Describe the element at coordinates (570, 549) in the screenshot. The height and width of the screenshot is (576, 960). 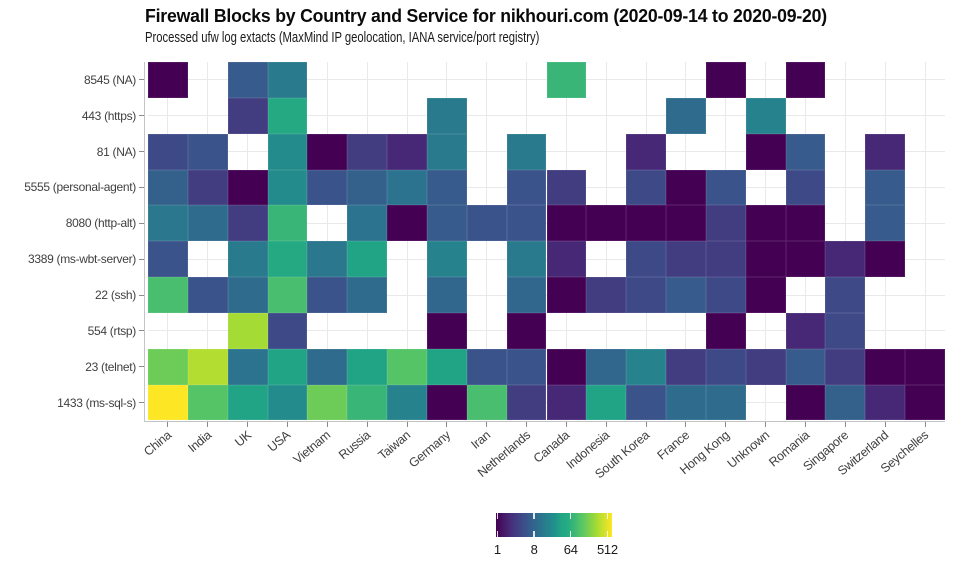
I see `legend-tick-label: 64` at that location.